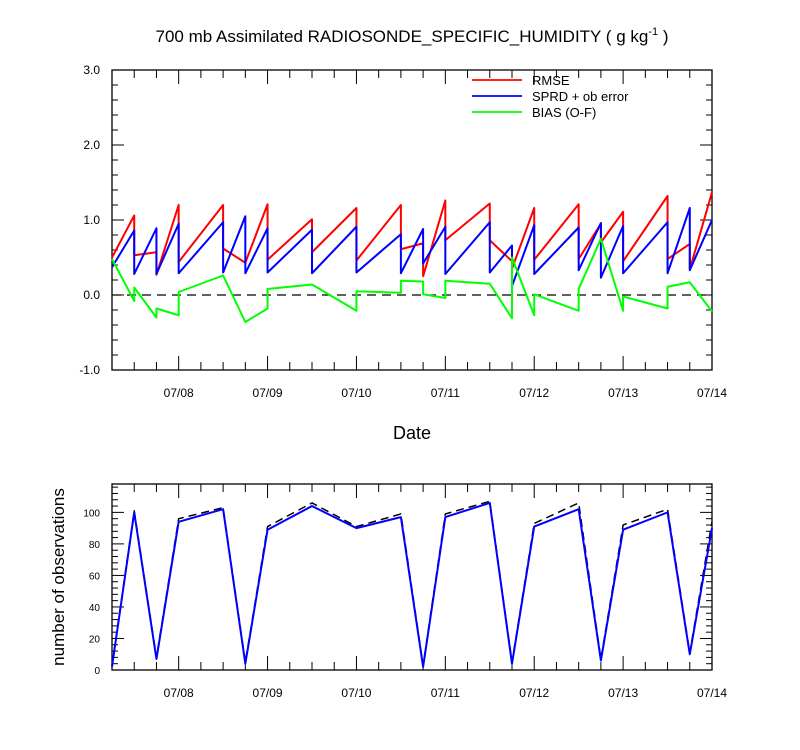  What do you see at coordinates (356, 693) in the screenshot?
I see `bottom-x-tick-label: 07/10` at bounding box center [356, 693].